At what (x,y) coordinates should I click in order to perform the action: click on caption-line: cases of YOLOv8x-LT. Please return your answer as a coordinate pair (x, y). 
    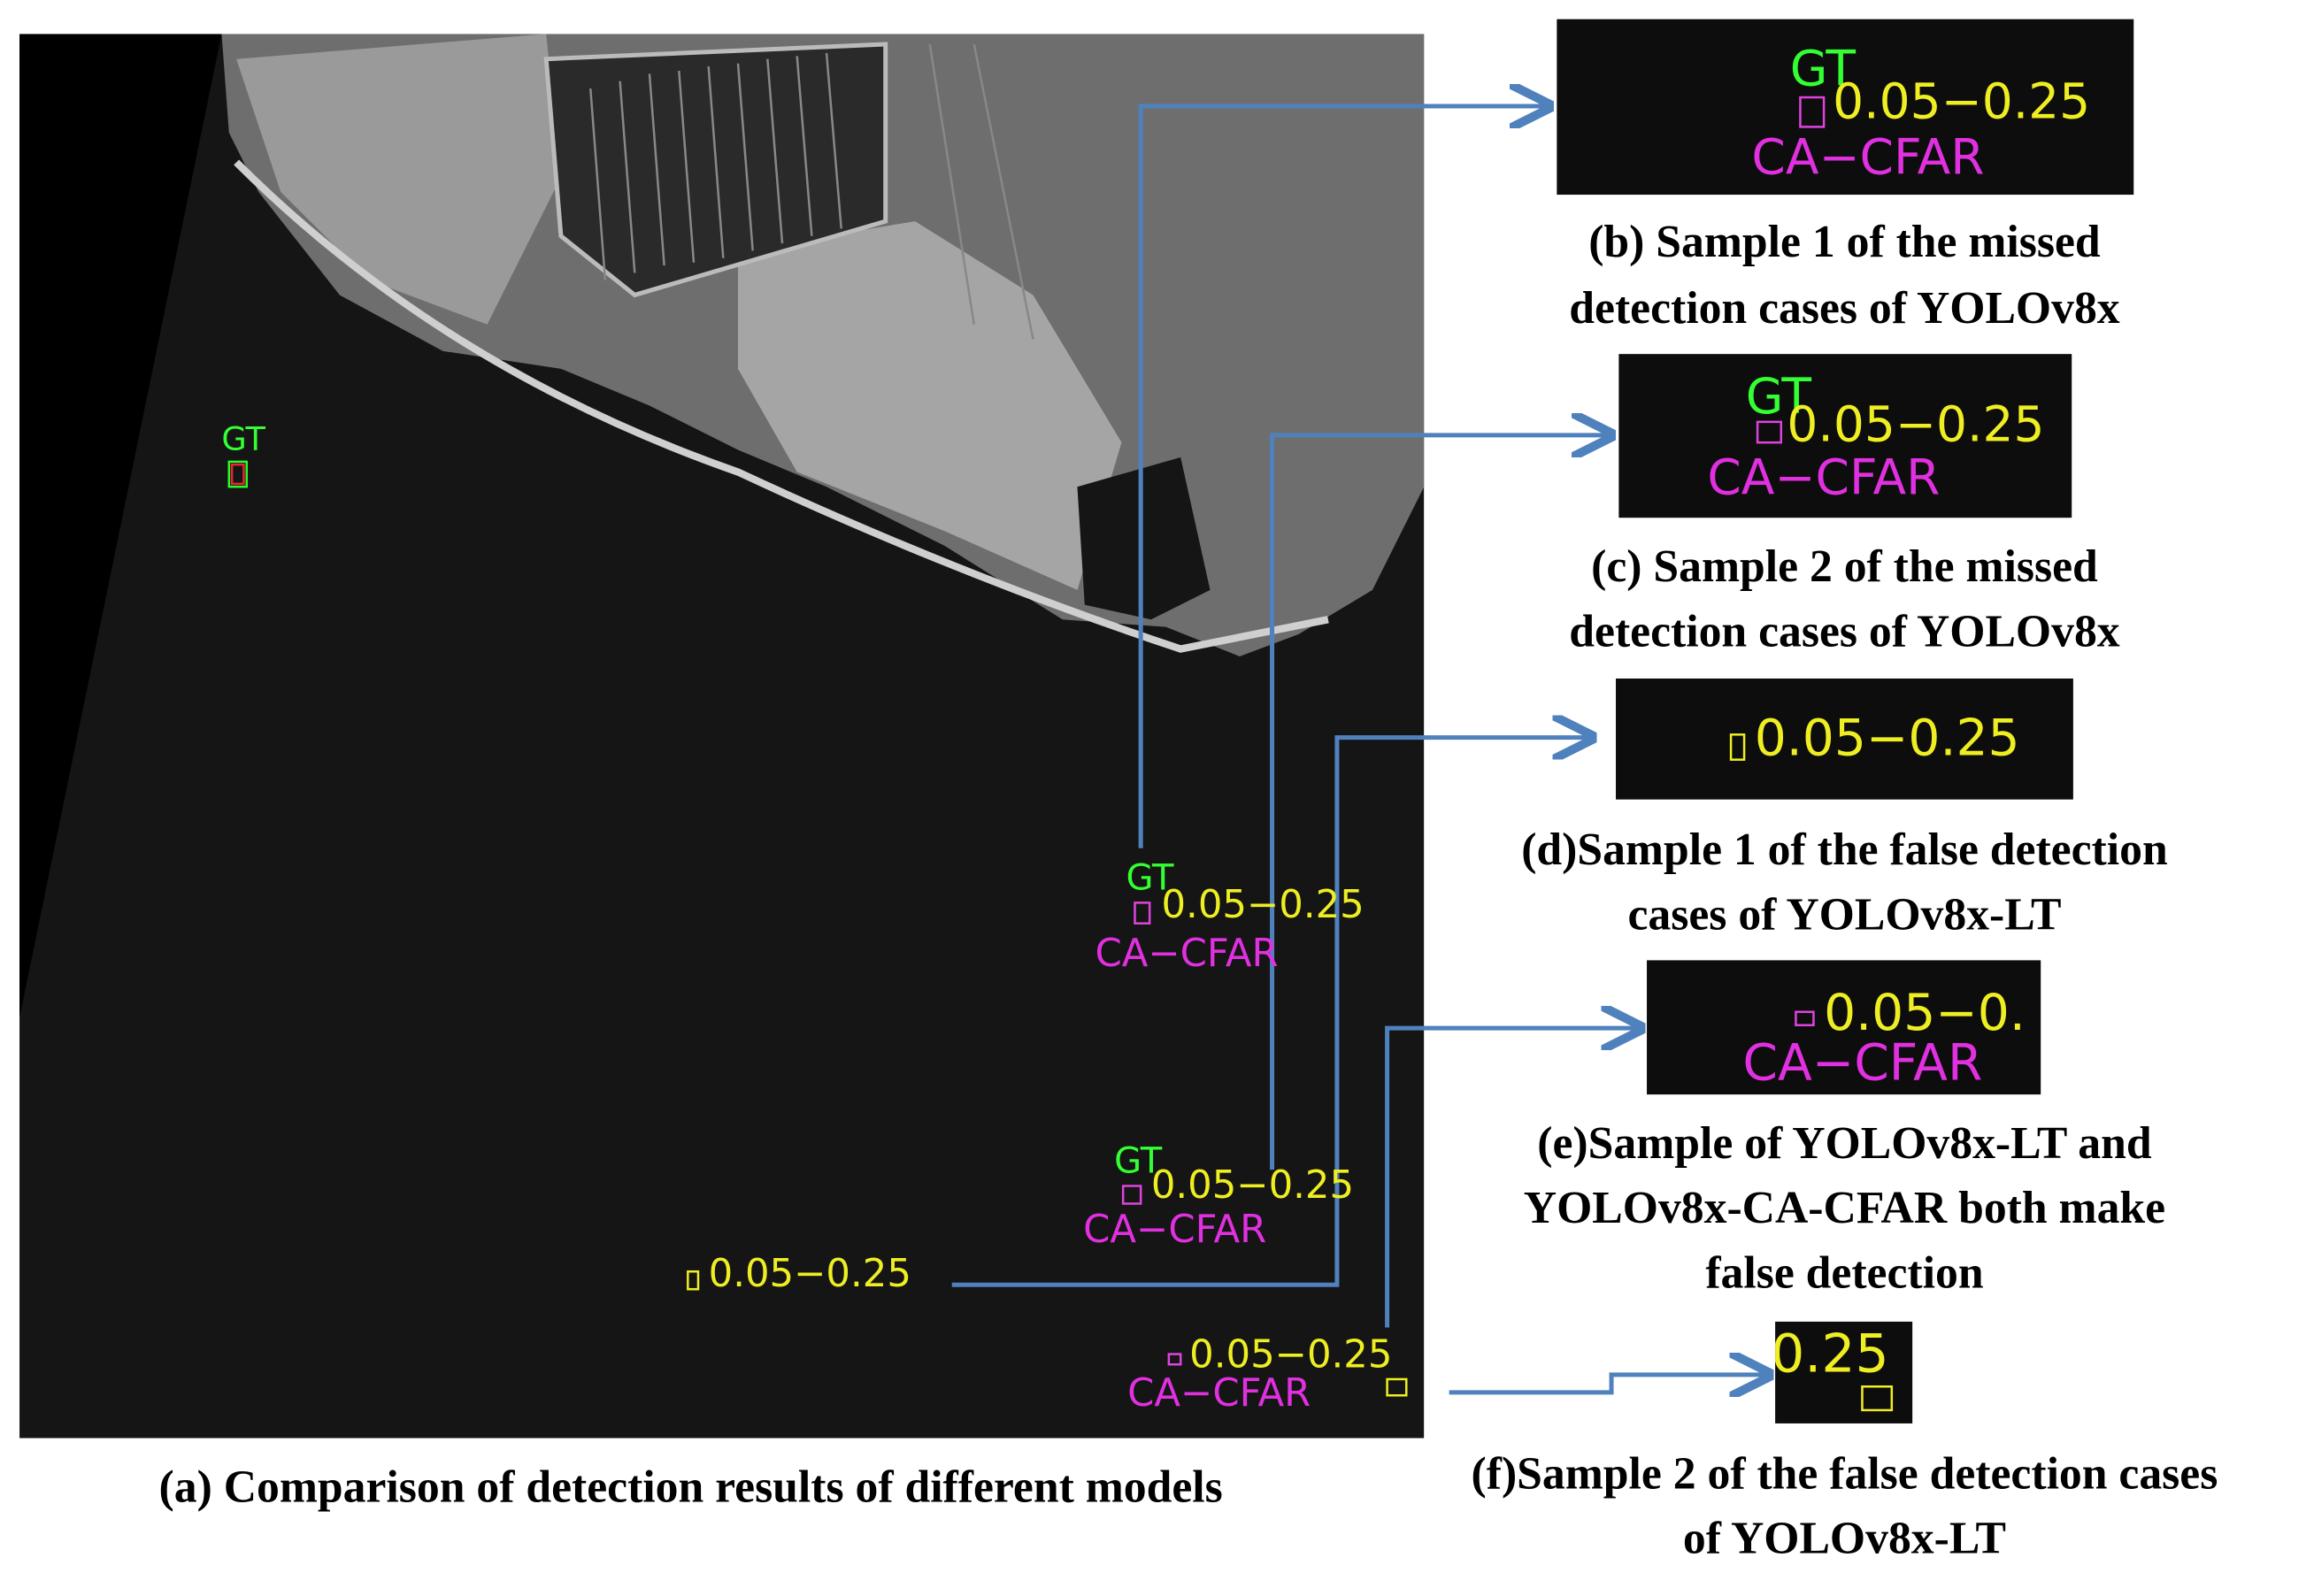
    Looking at the image, I should click on (1844, 914).